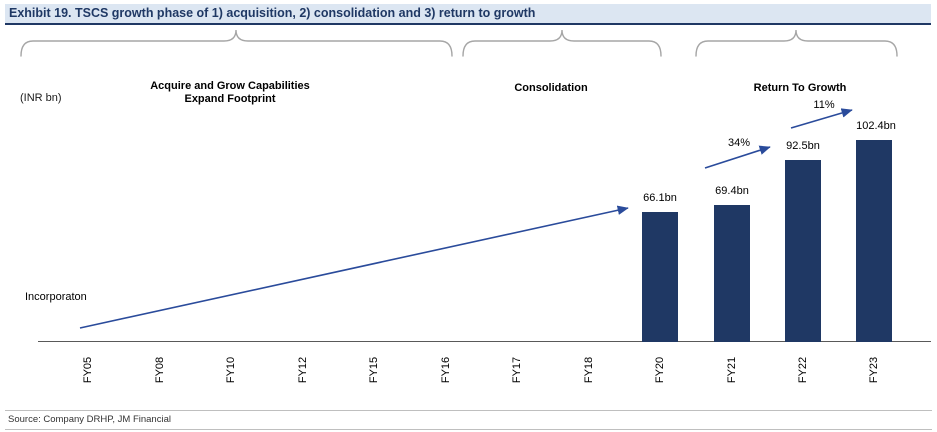  I want to click on x-tick-fy10: FY10, so click(231, 370).